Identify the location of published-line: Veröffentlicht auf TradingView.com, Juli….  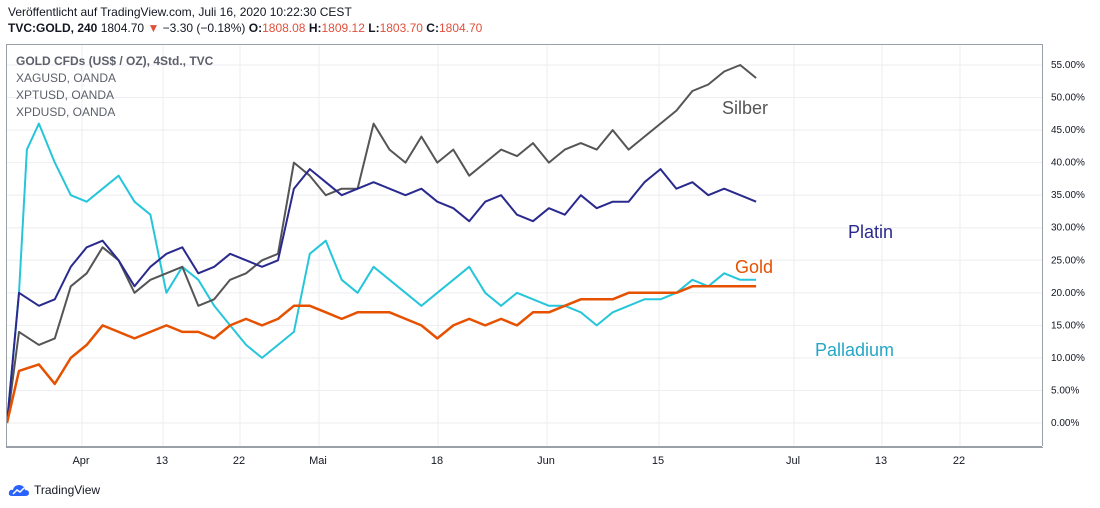
(180, 12).